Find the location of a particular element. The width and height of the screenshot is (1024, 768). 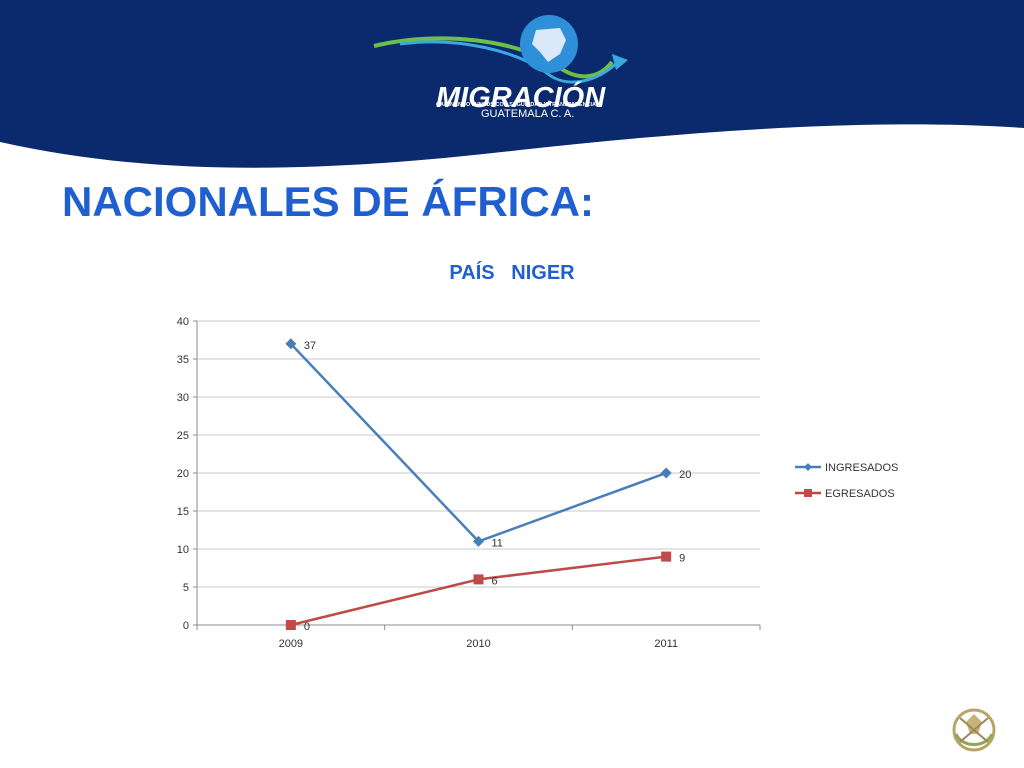

legend-label: INGRESADOS is located at coordinates (861, 468).